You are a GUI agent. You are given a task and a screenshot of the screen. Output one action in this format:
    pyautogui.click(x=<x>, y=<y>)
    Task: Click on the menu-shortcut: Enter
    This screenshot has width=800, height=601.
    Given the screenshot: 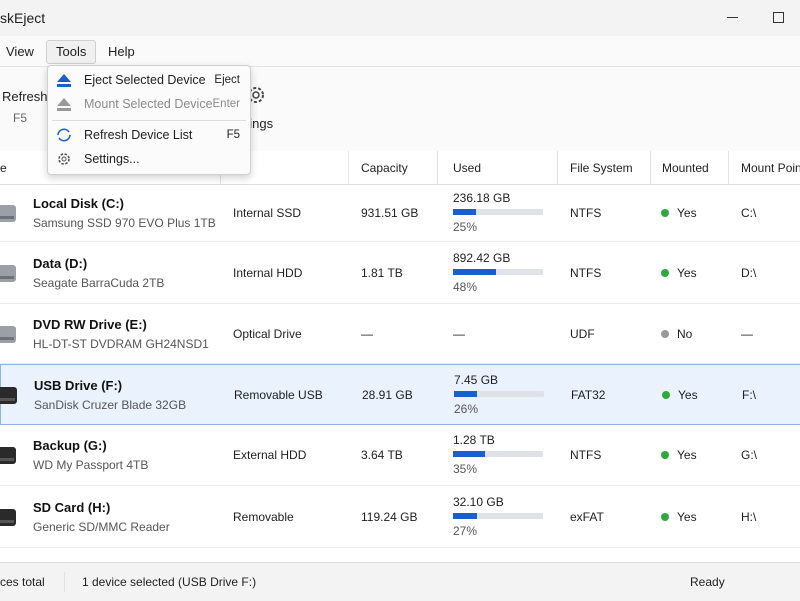 What is the action you would take?
    pyautogui.click(x=226, y=104)
    